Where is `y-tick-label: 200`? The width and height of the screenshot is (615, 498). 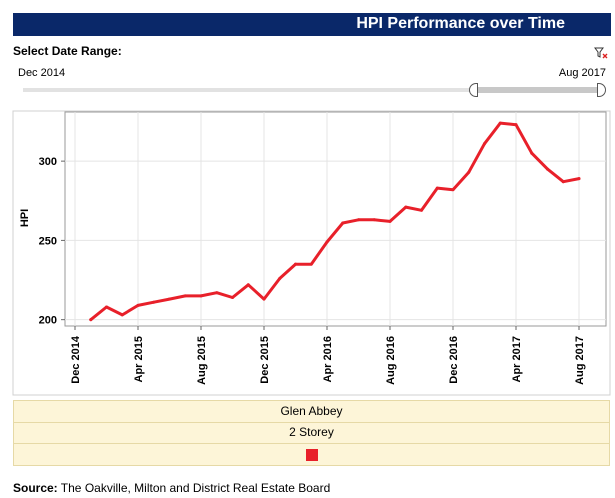 y-tick-label: 200 is located at coordinates (48, 321).